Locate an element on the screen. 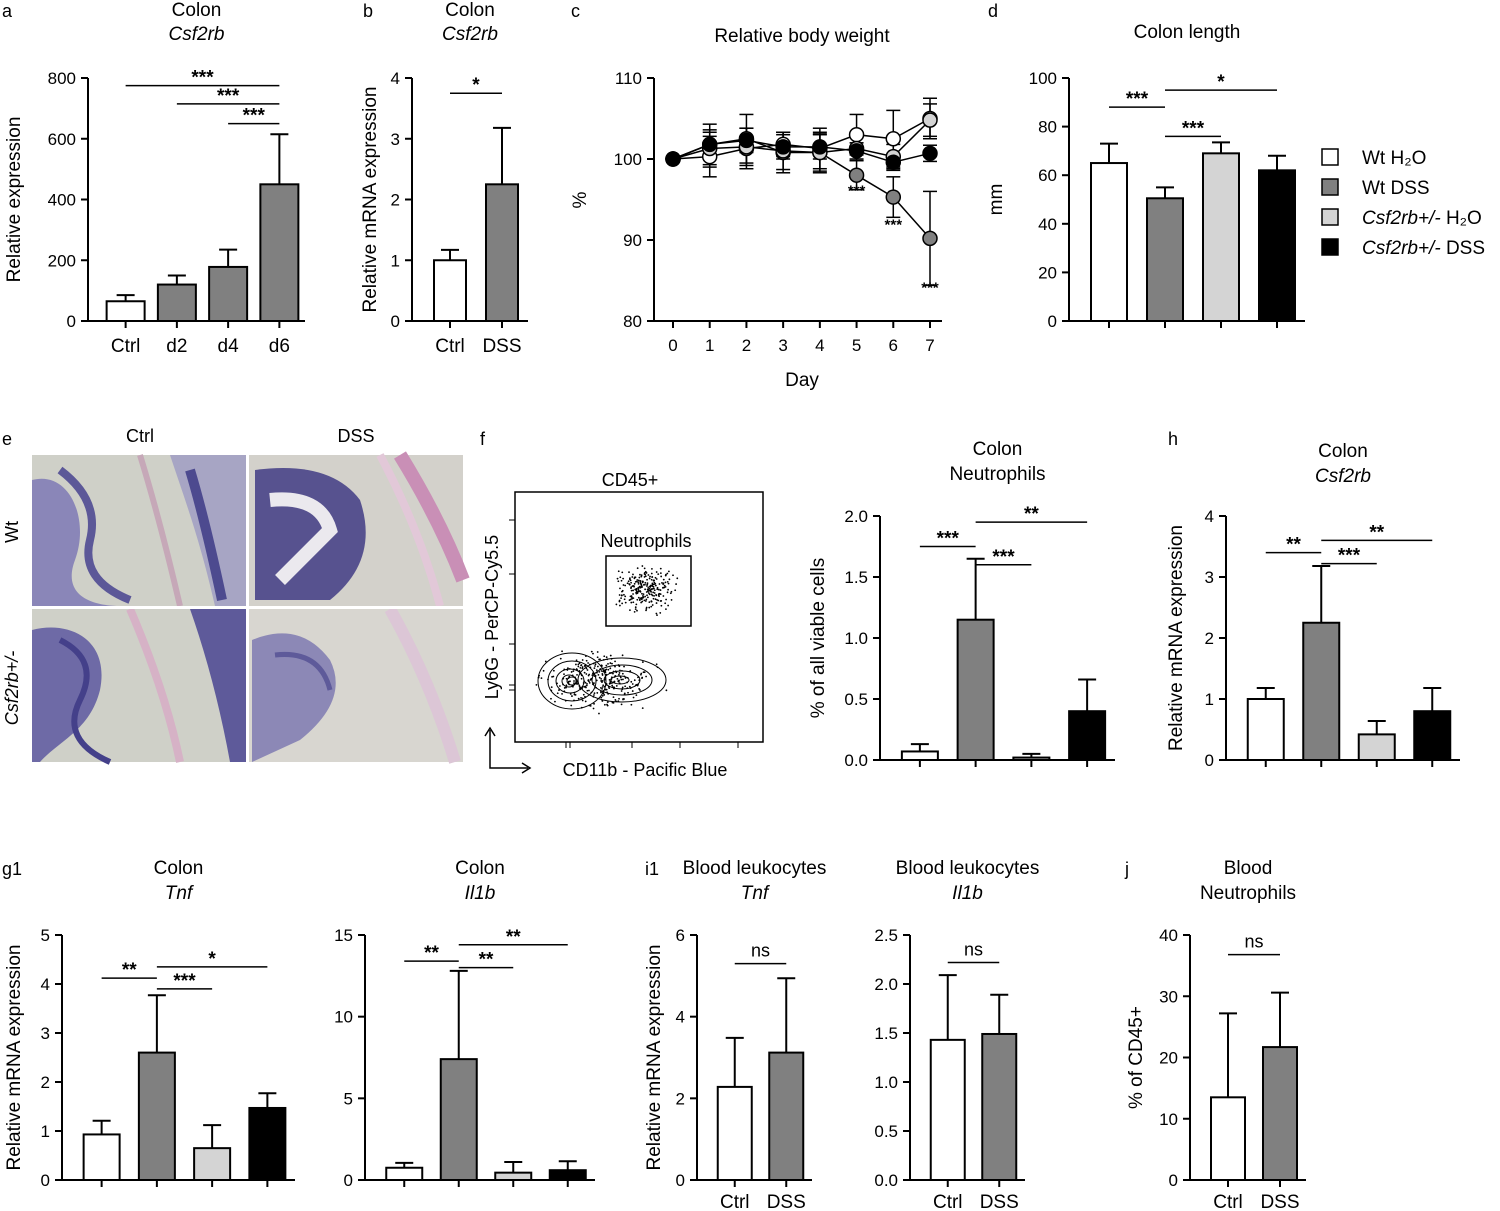 This screenshot has width=1500, height=1211. y-tick-label: 0.0 is located at coordinates (886, 1180).